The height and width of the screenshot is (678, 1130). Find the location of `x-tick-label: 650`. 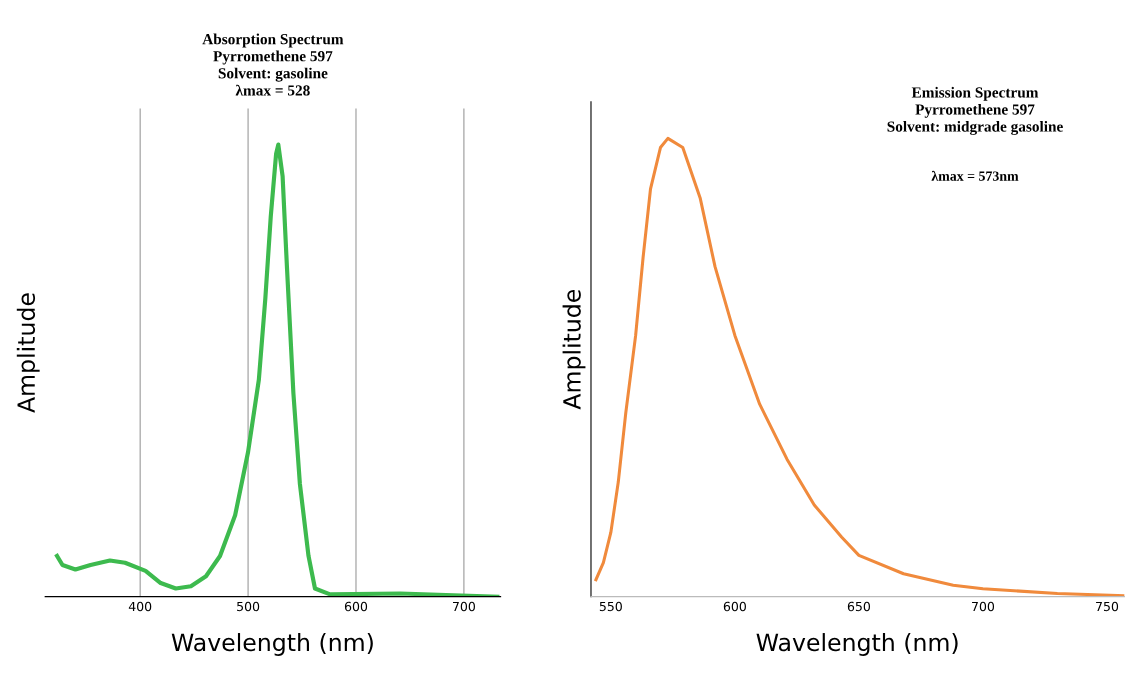

x-tick-label: 650 is located at coordinates (859, 606).